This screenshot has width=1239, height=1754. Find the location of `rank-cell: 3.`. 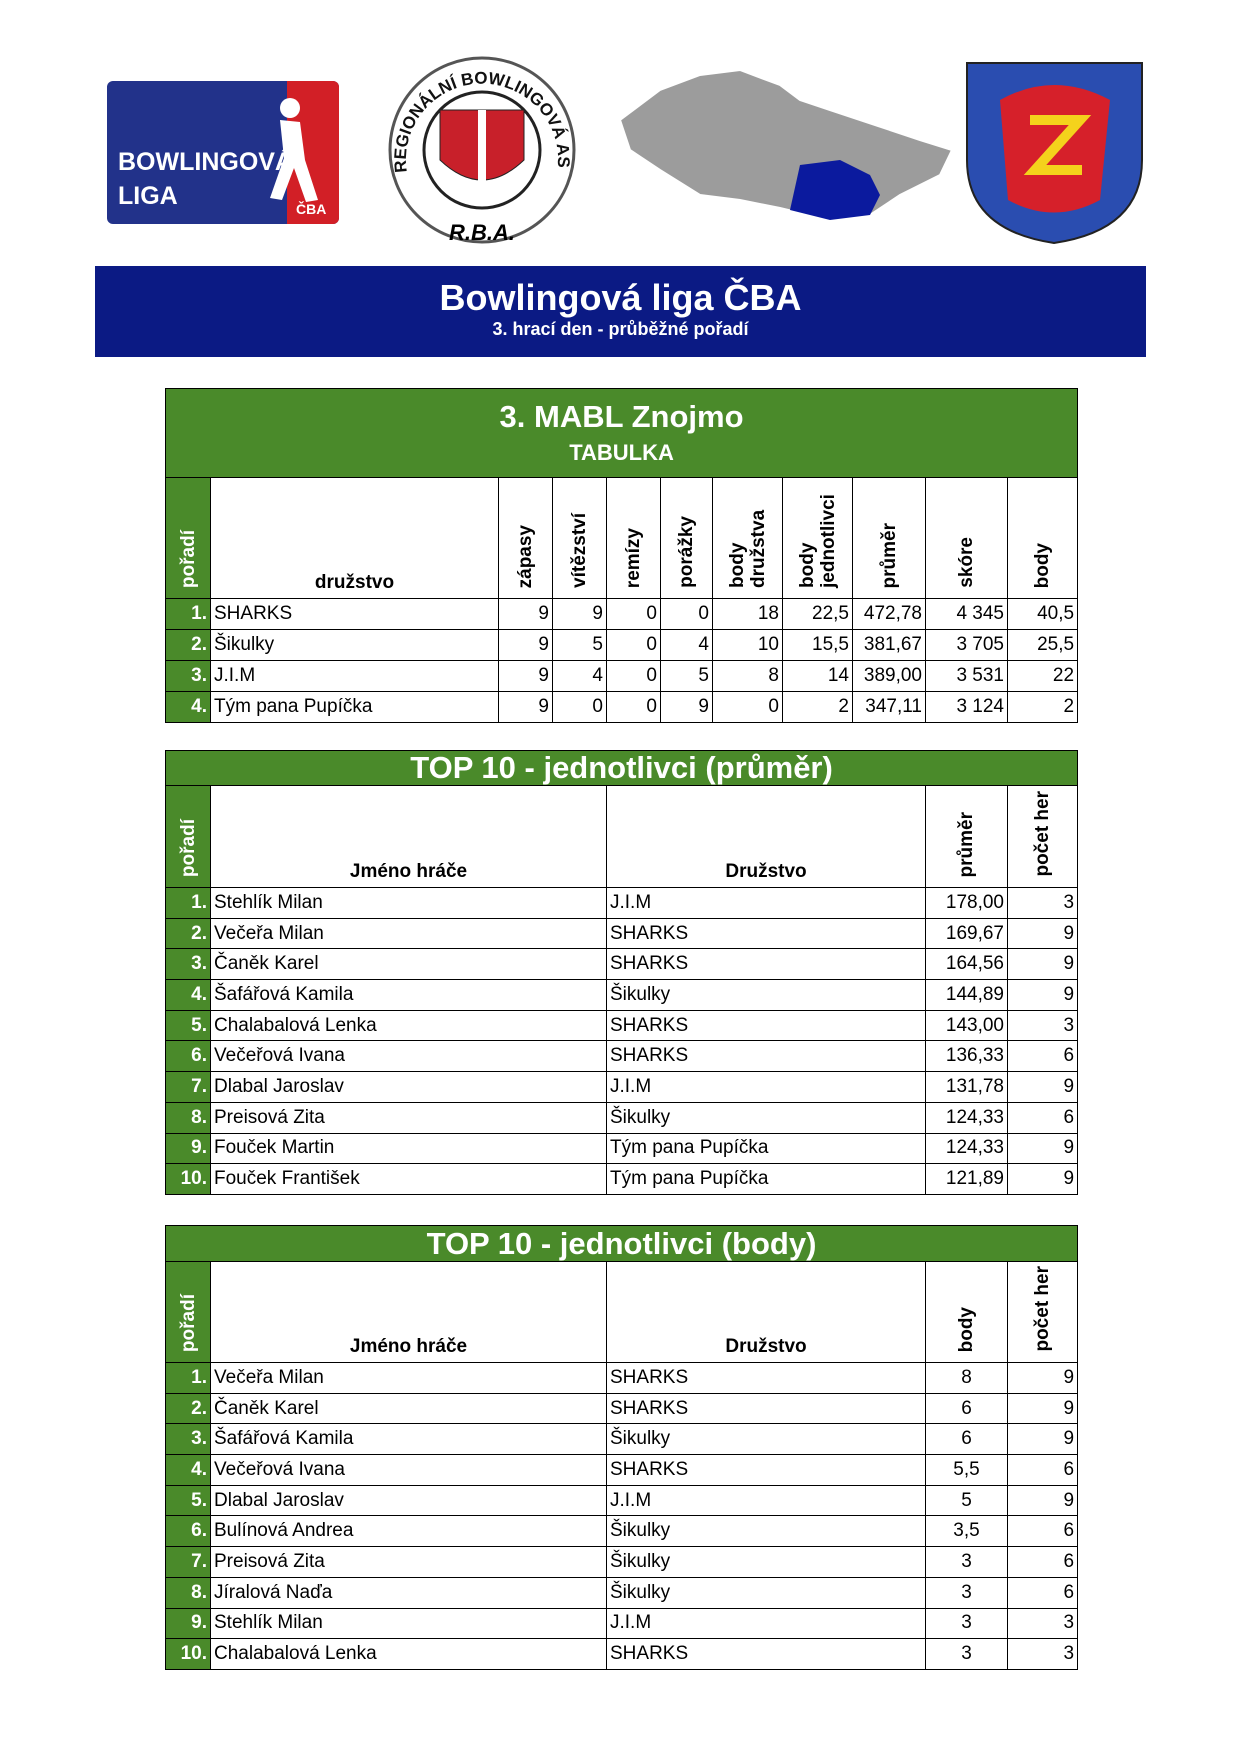

rank-cell: 3. is located at coordinates (188, 676).